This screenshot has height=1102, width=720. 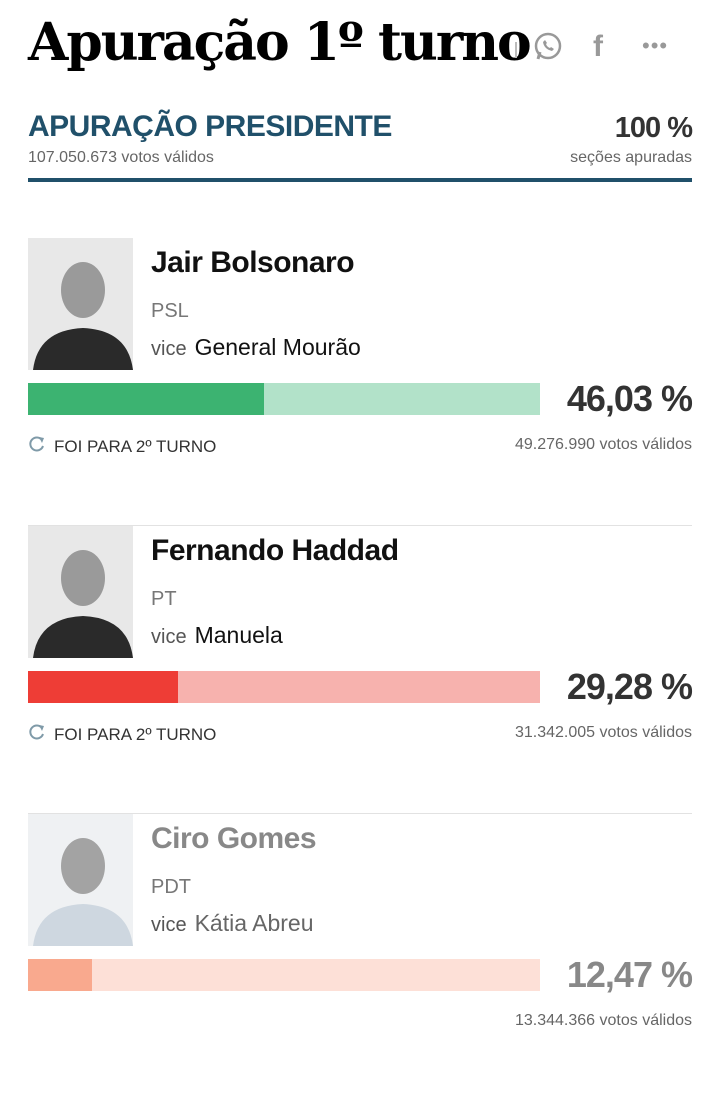 What do you see at coordinates (655, 45) in the screenshot?
I see `more-icon: •••` at bounding box center [655, 45].